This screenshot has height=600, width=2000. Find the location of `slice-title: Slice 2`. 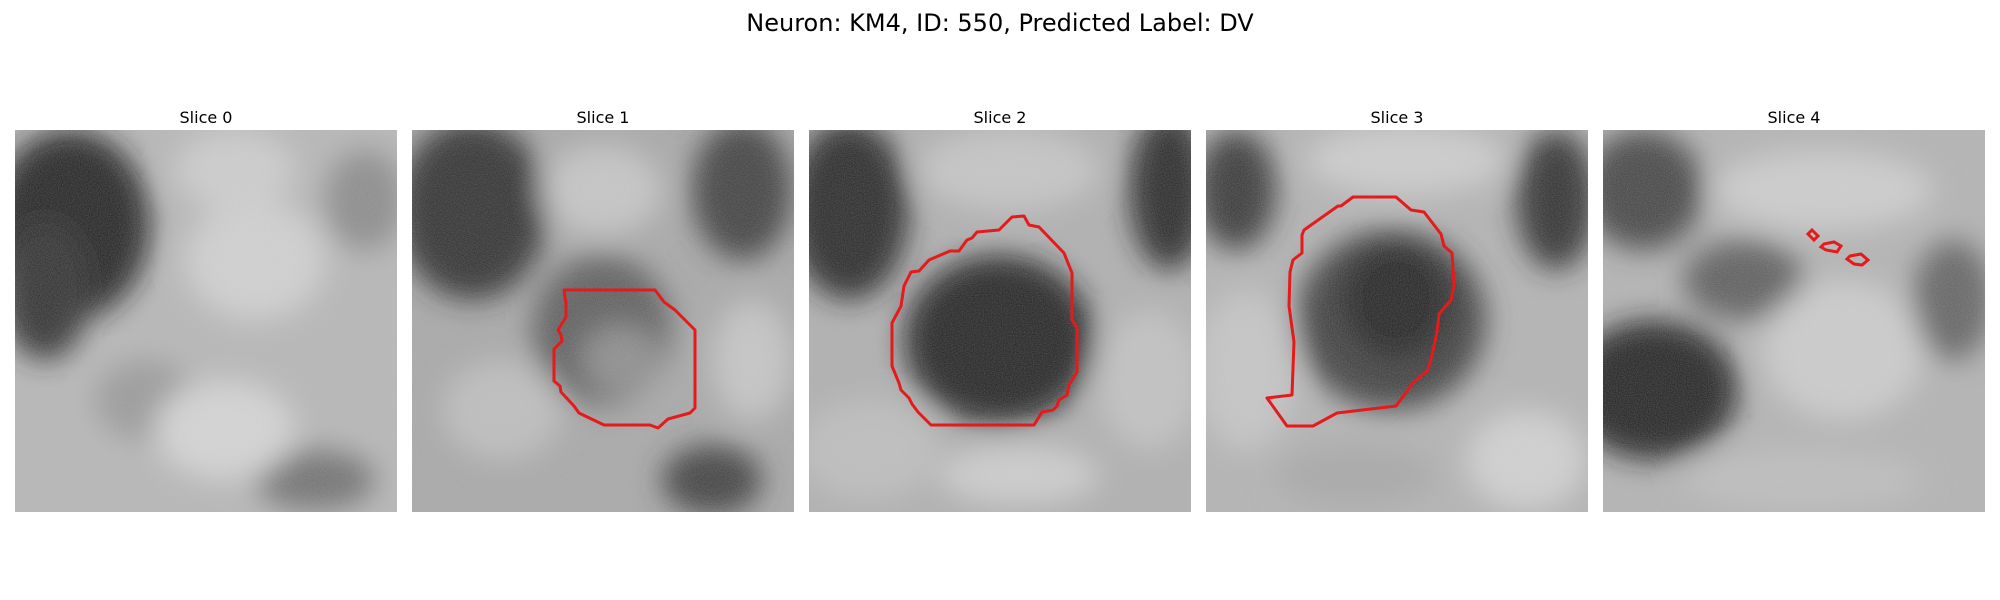

slice-title: Slice 2 is located at coordinates (1000, 117).